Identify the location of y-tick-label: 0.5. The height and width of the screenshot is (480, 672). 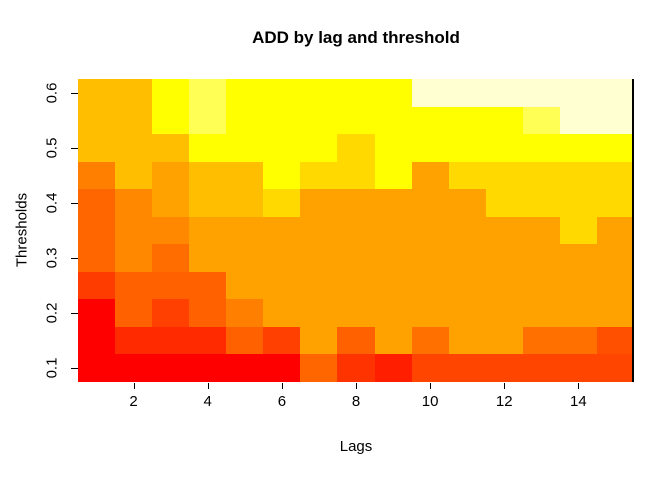
(52, 148).